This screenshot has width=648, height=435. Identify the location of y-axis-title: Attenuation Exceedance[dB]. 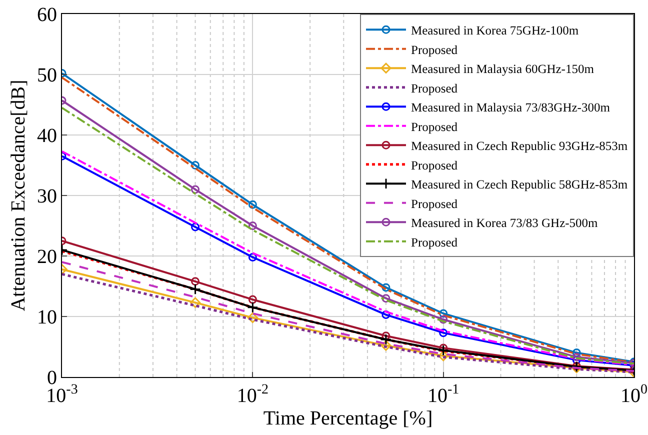
(19, 196).